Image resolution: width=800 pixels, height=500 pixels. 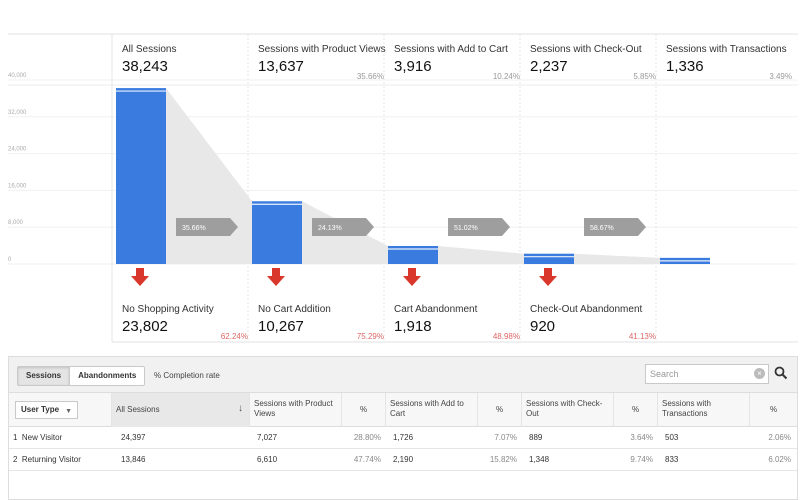 I want to click on cell-check-out-pct: 3.64%, so click(x=635, y=438).